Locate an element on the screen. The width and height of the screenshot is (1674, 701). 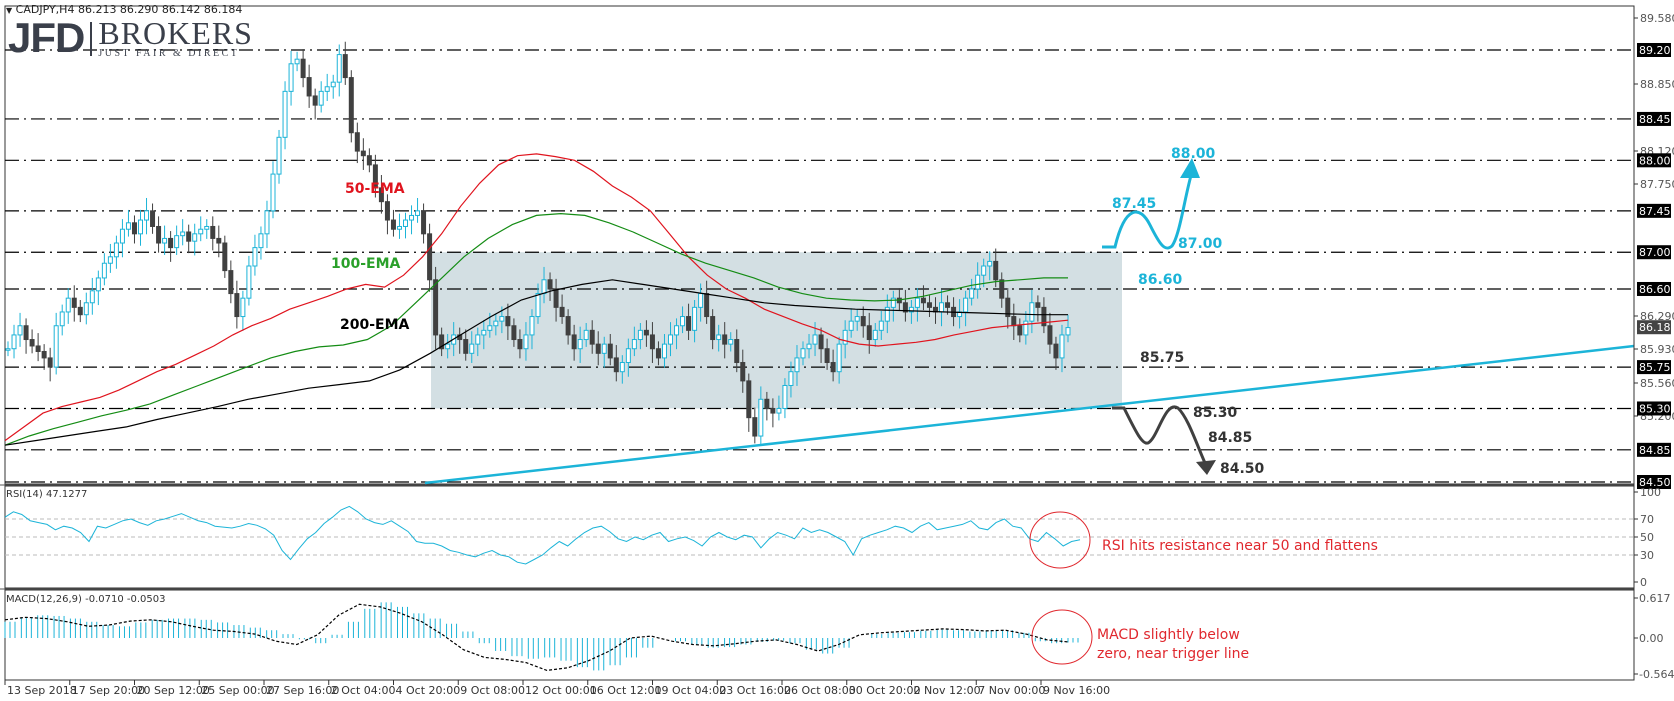
time-axis-label: 9 Nov 16:00 is located at coordinates (1076, 690).